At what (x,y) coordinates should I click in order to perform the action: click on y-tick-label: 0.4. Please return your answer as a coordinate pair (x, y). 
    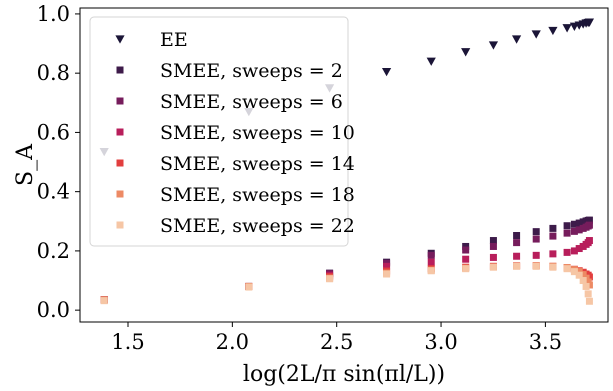
    Looking at the image, I should click on (53, 192).